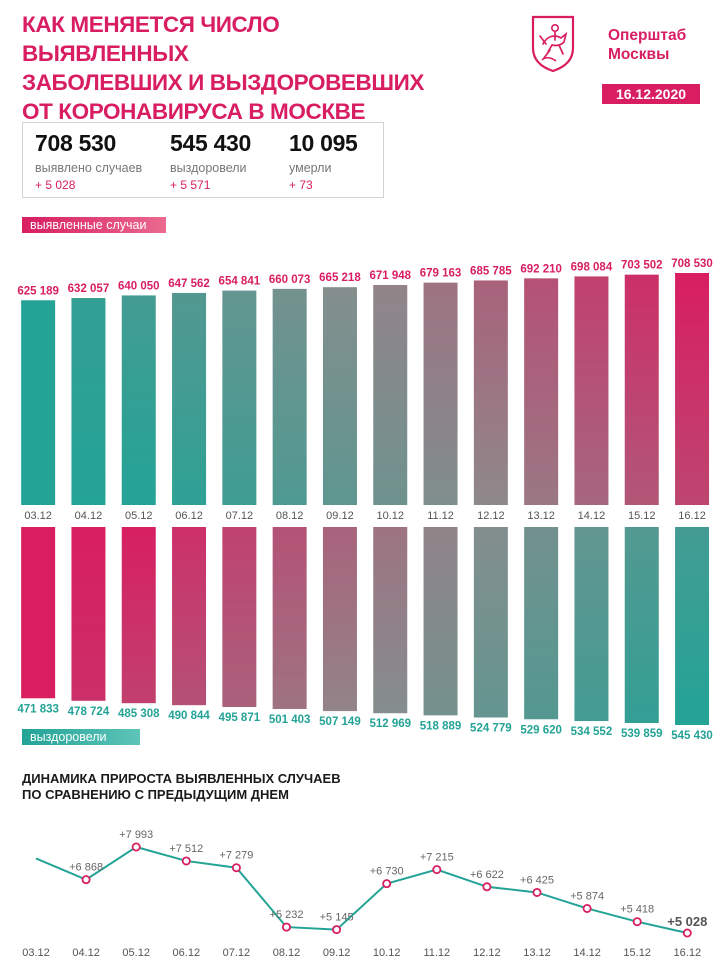  I want to click on date-tick-label: 09.12, so click(340, 516).